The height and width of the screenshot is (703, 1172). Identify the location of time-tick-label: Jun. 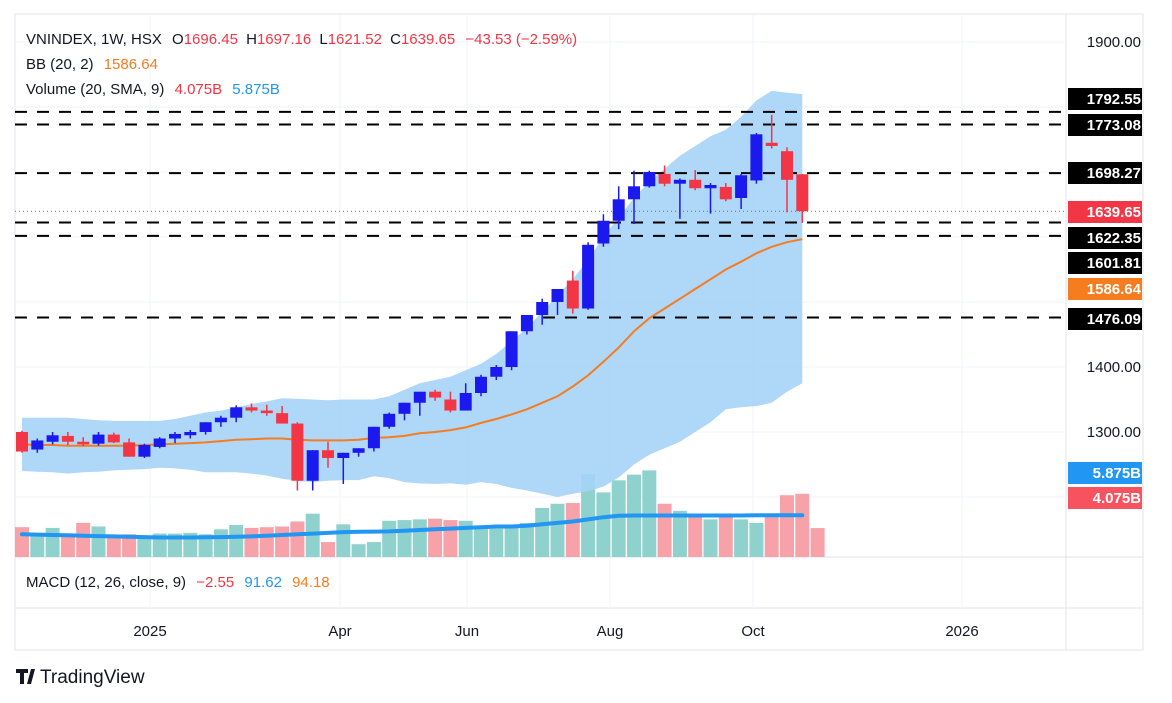
(467, 631).